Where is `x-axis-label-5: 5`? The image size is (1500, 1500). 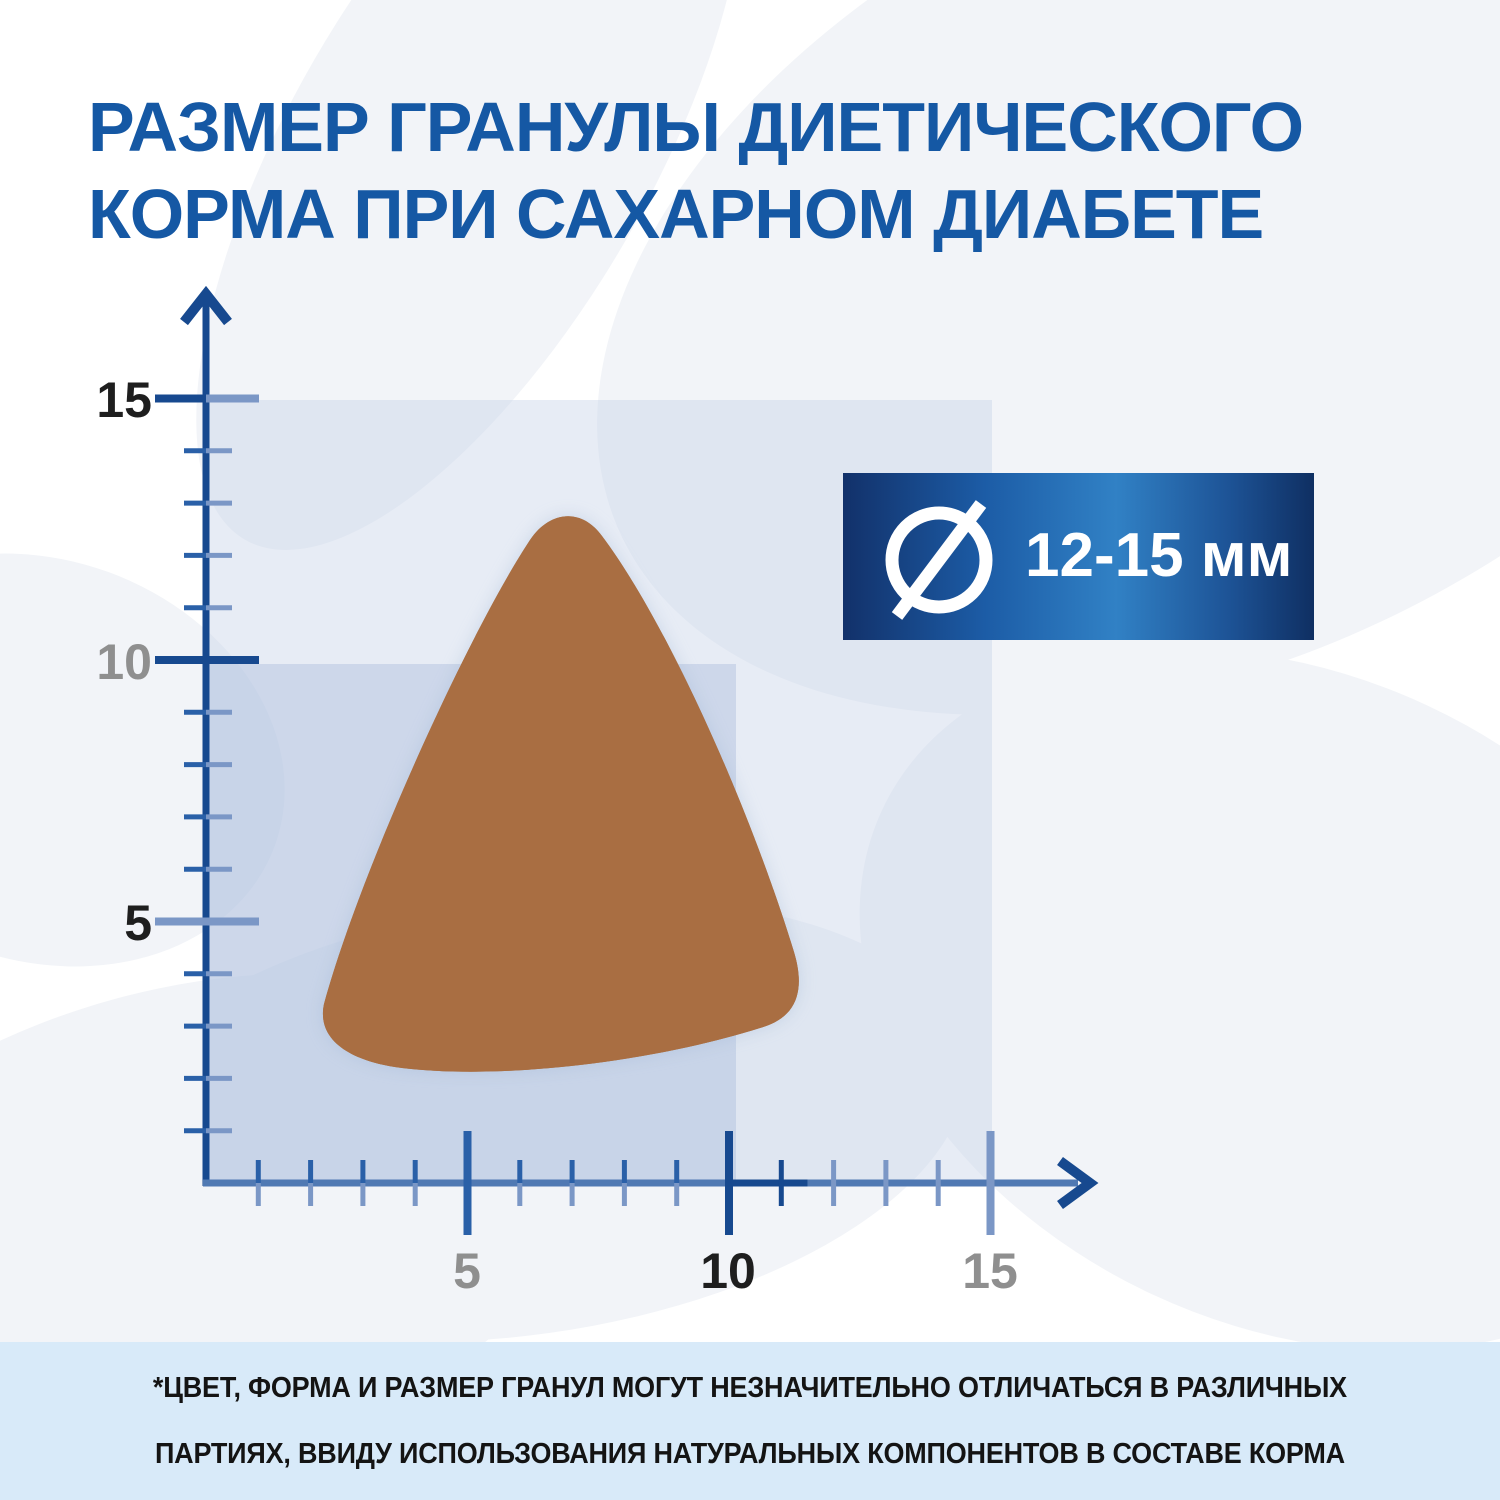
x-axis-label-5: 5 is located at coordinates (467, 1271).